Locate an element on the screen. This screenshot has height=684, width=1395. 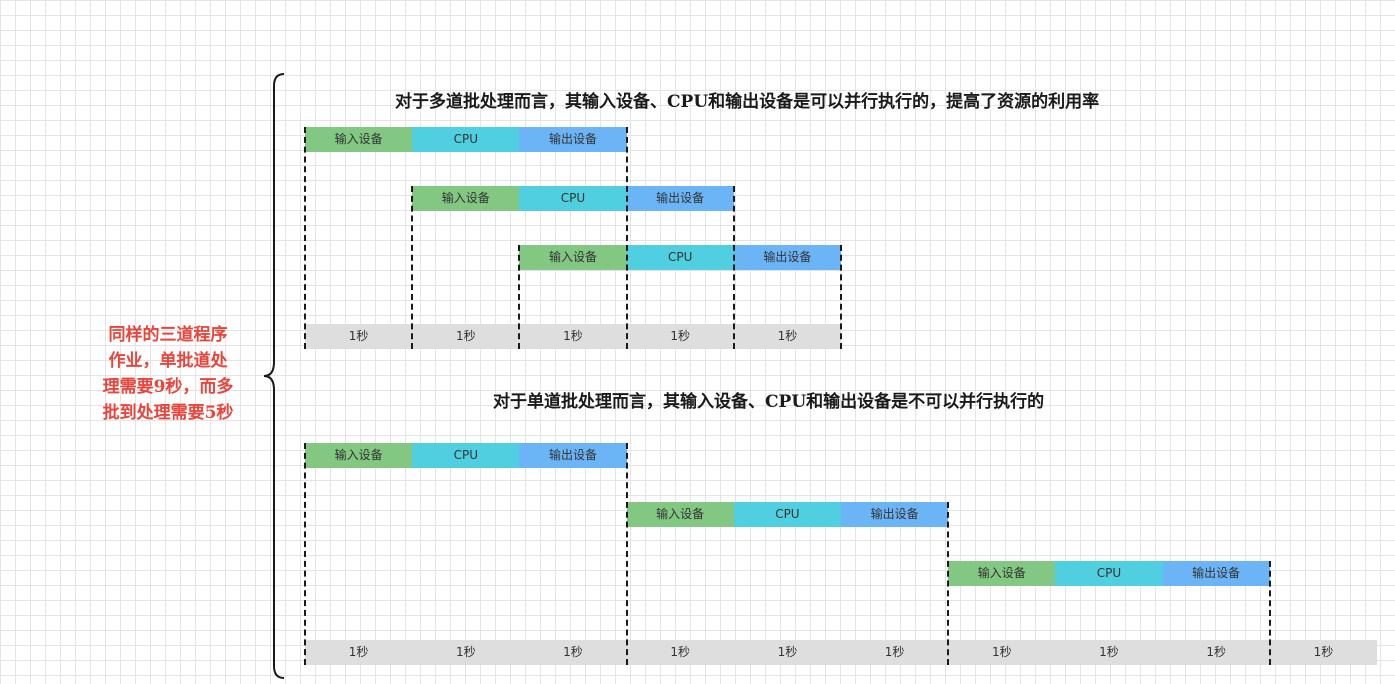
single-batch-title: 对于单道批处理而言，其输入设备、CPU和输出设备是不可以并行执行的 is located at coordinates (769, 402).